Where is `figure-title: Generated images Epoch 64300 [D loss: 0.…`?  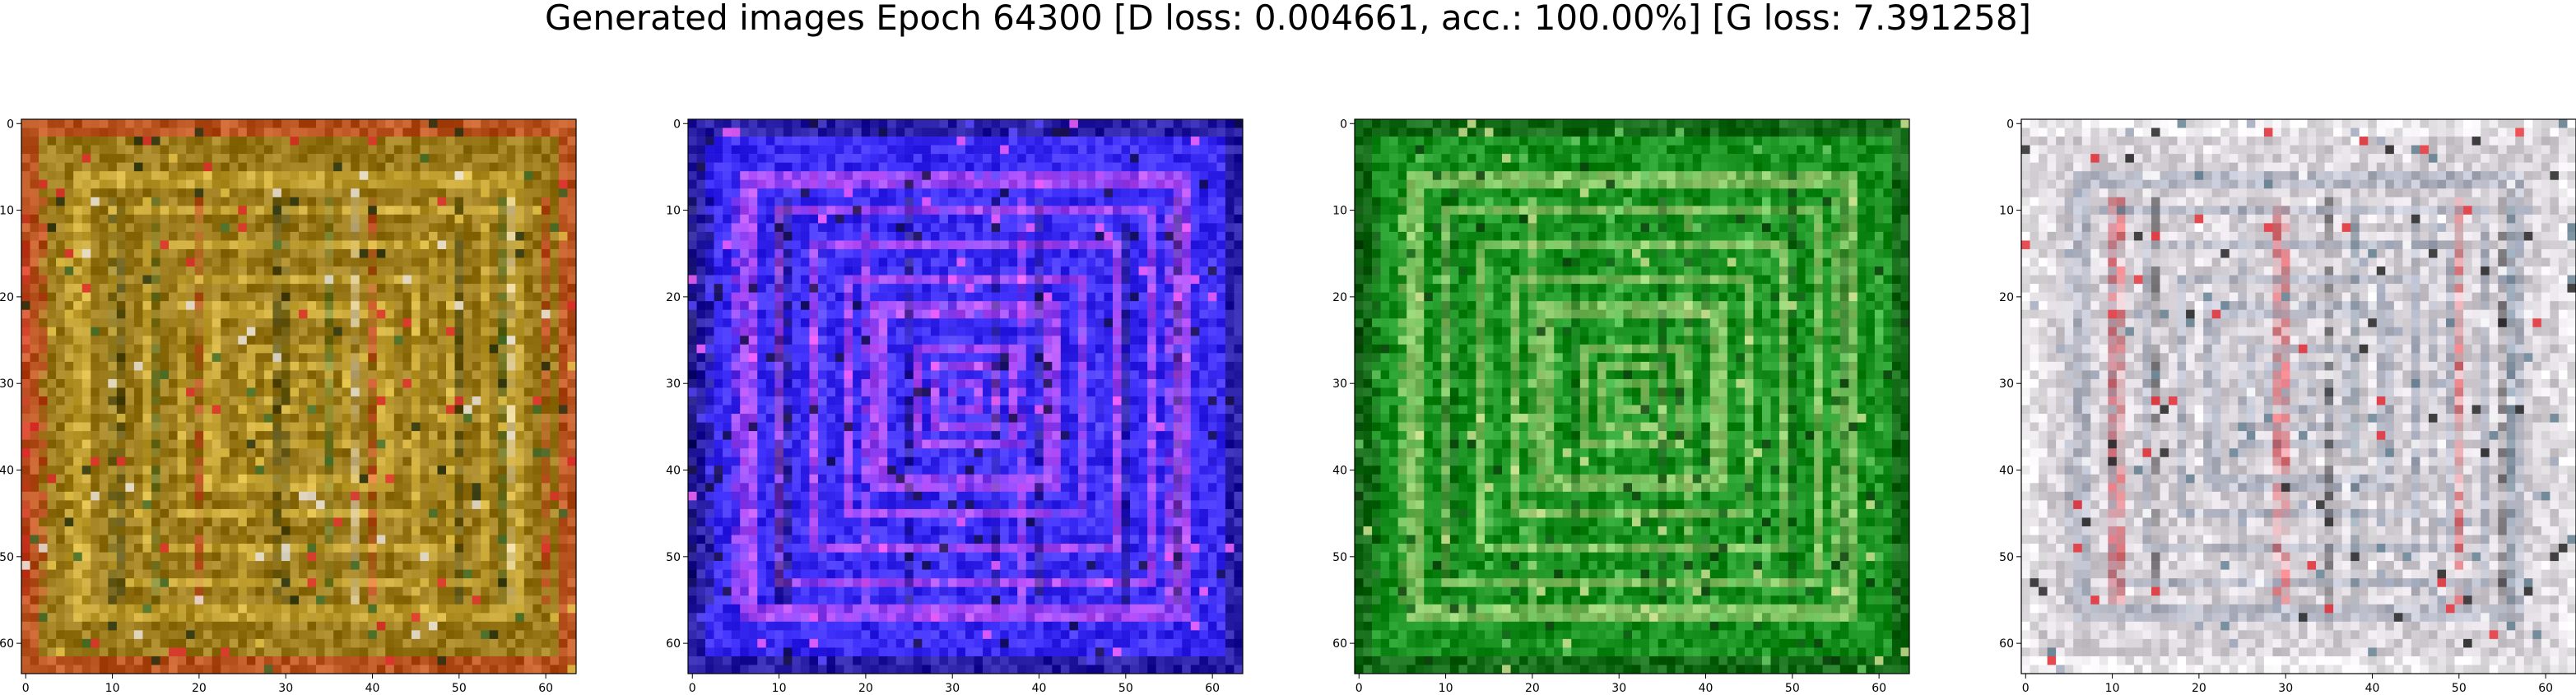
figure-title: Generated images Epoch 64300 [D loss: 0.… is located at coordinates (1288, 19).